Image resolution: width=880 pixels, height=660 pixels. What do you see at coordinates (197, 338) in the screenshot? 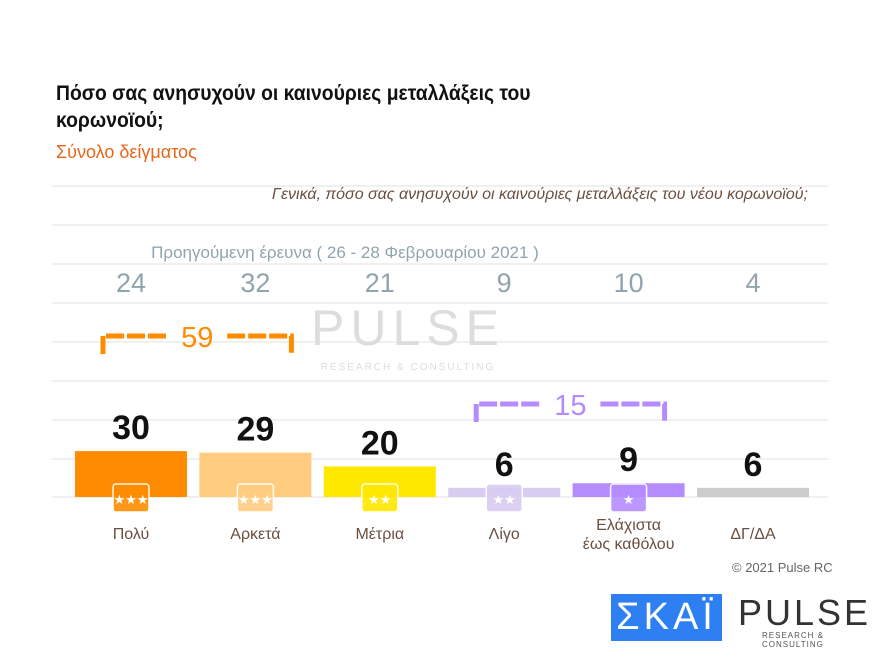
I see `group-total: 59` at bounding box center [197, 338].